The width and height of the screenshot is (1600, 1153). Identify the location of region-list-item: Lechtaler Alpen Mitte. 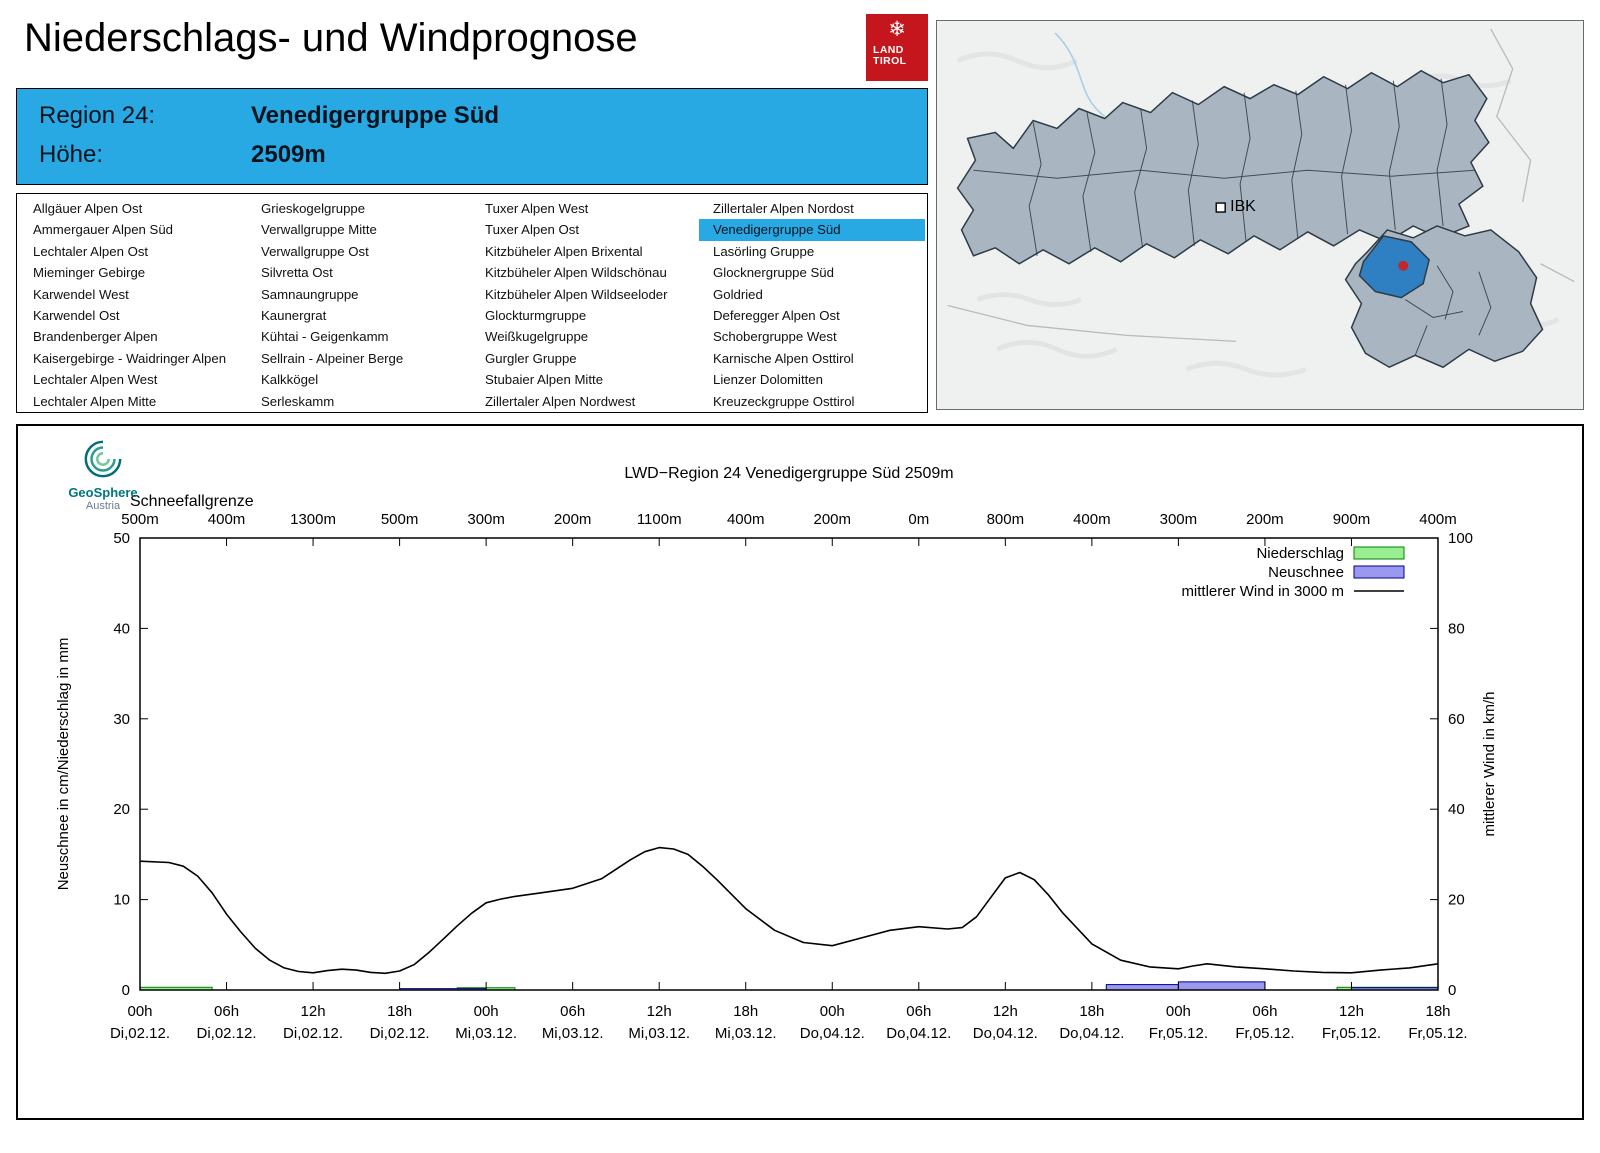
(95, 401).